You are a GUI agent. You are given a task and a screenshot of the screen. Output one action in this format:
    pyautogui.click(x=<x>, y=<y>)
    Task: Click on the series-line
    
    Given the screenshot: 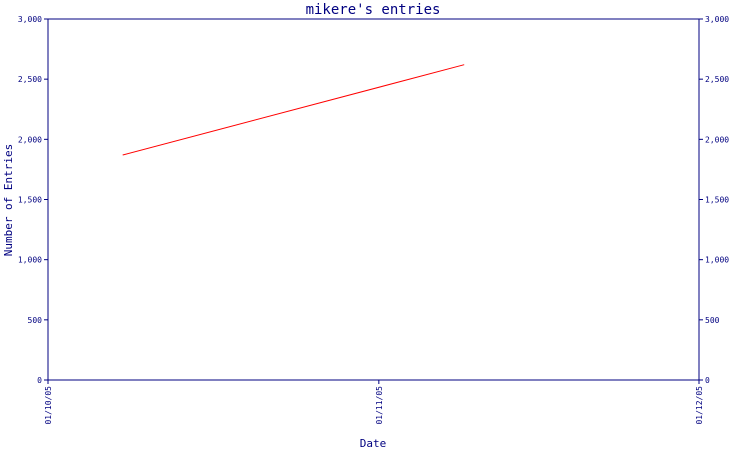 What is the action you would take?
    pyautogui.click(x=293, y=110)
    